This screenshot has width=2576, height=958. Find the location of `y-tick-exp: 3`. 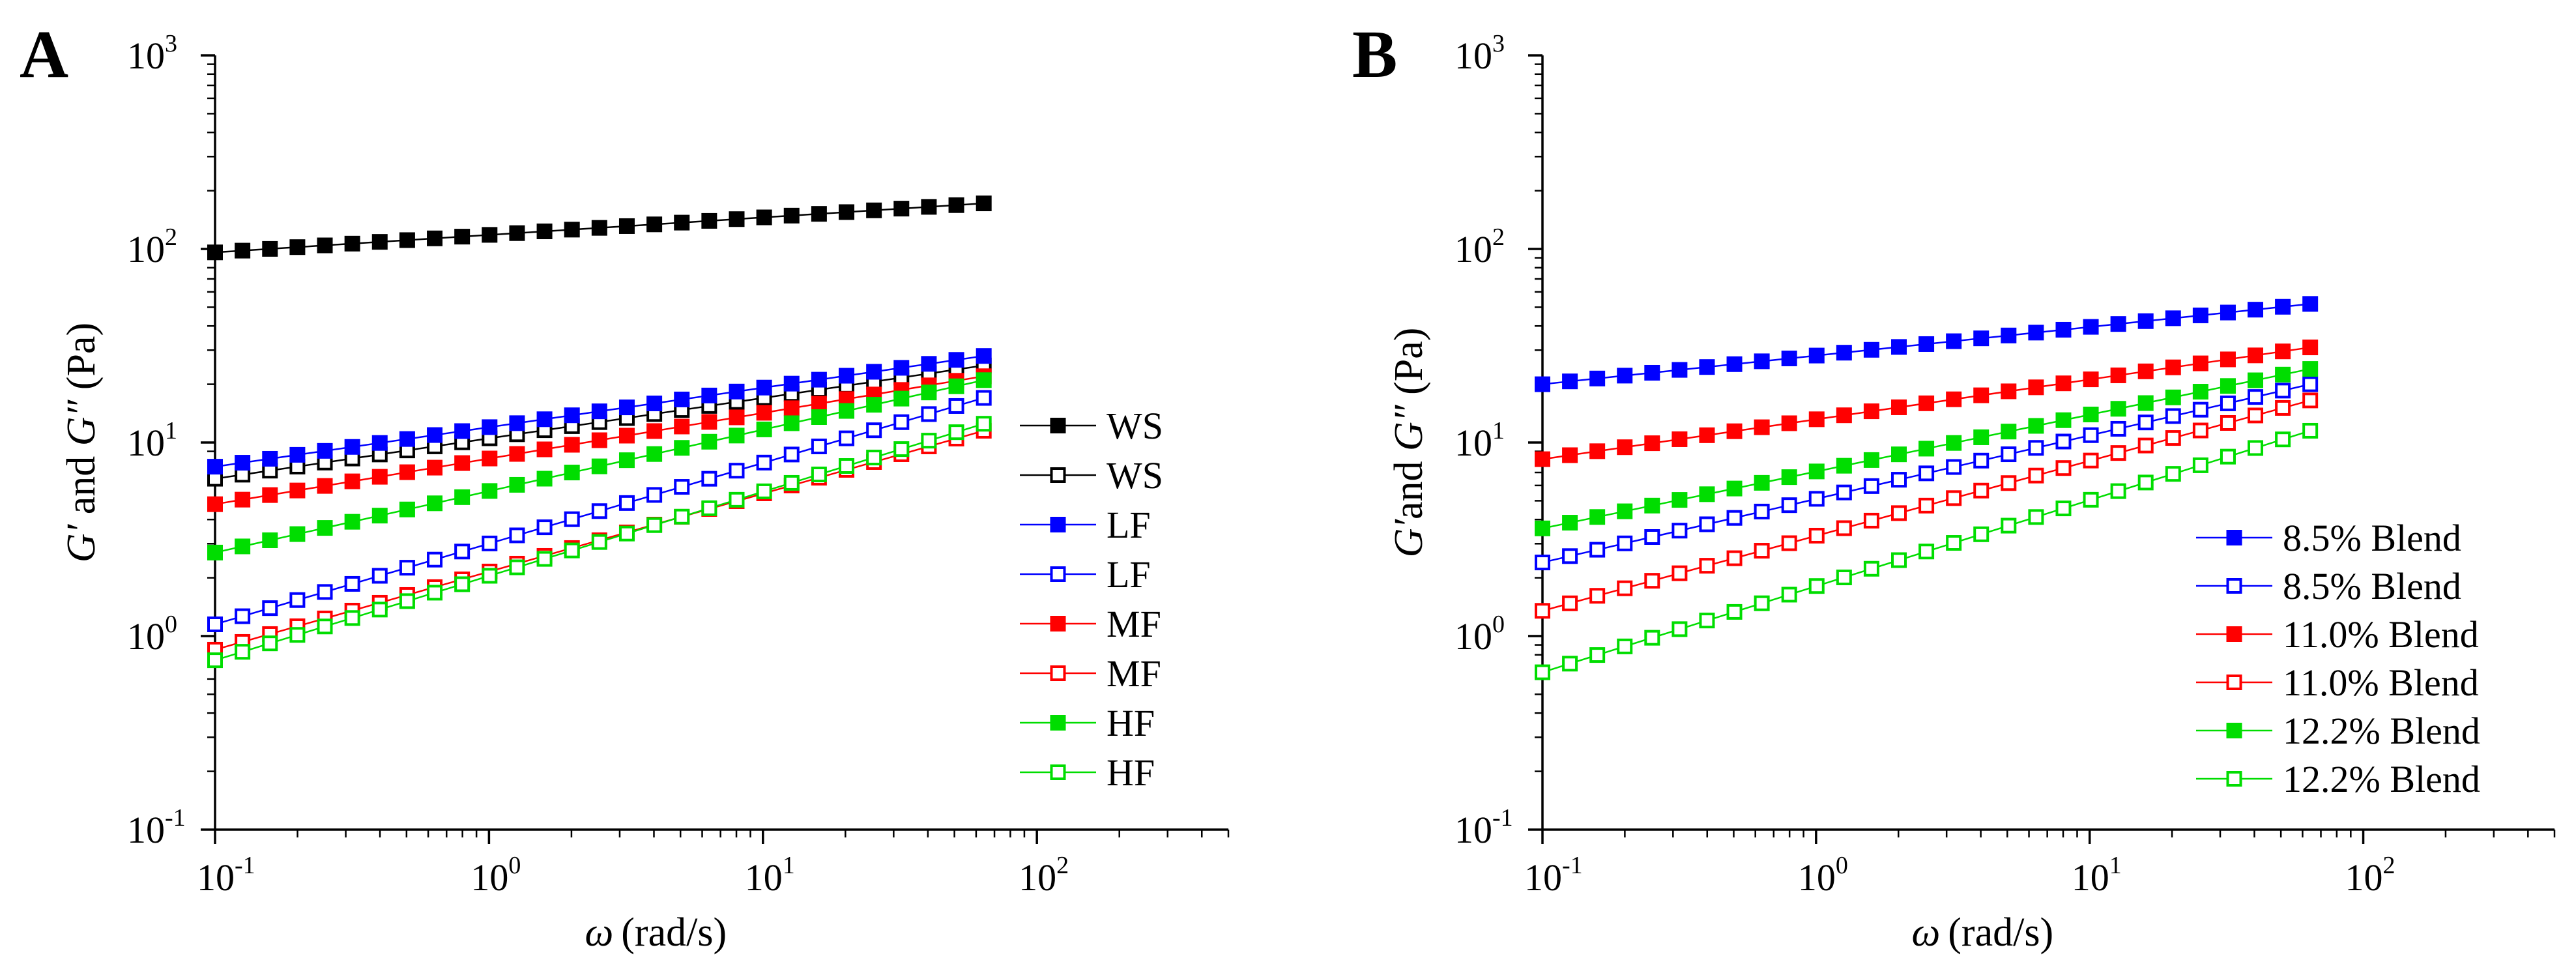

y-tick-exp: 3 is located at coordinates (1498, 43).